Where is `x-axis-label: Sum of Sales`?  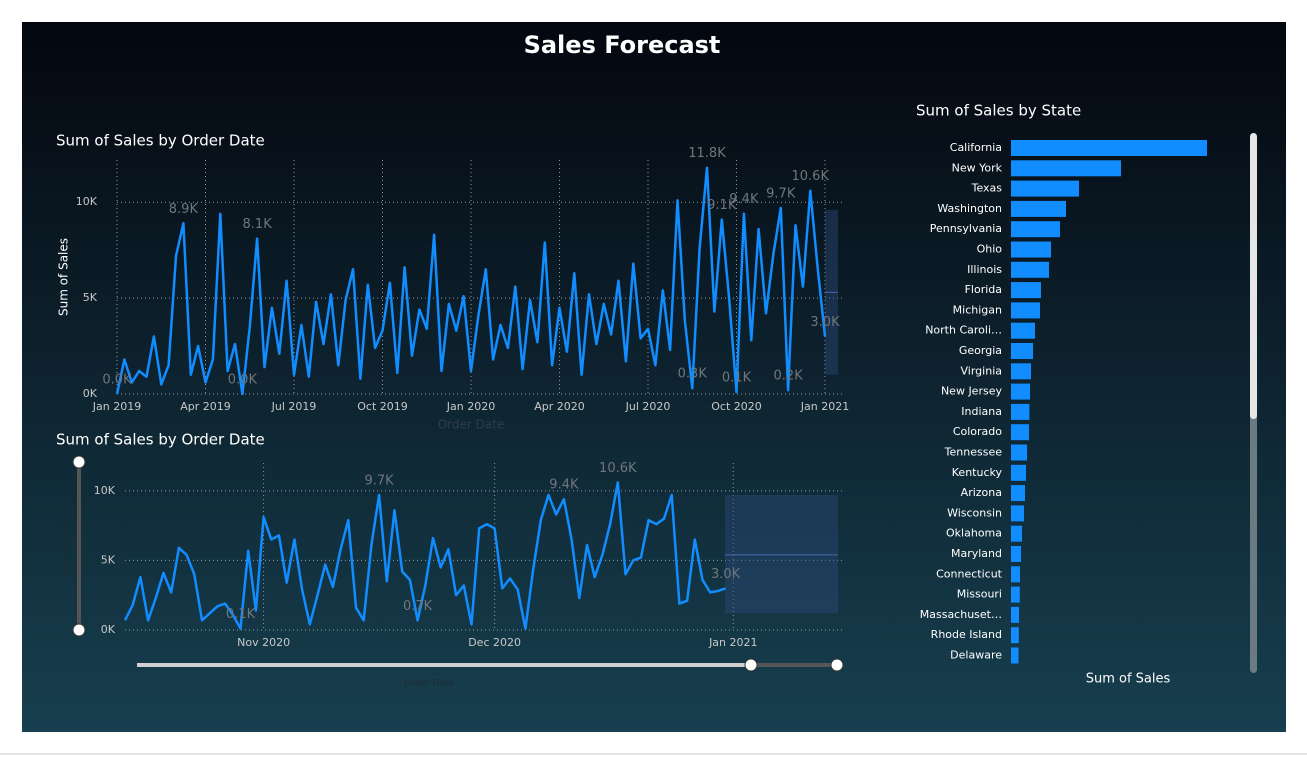 x-axis-label: Sum of Sales is located at coordinates (1128, 679).